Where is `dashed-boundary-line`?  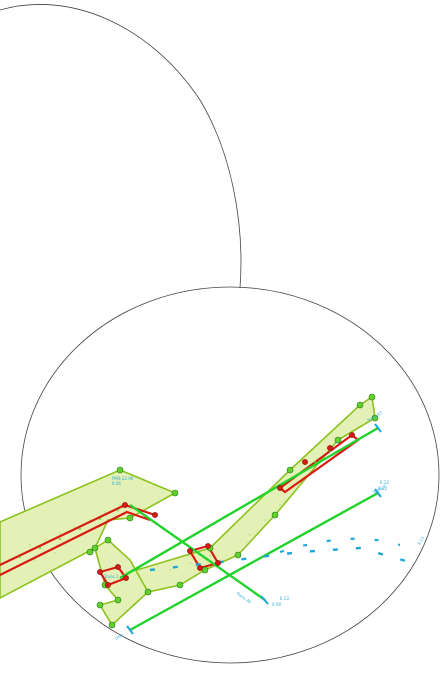
dashed-boundary-line is located at coordinates (285, 559).